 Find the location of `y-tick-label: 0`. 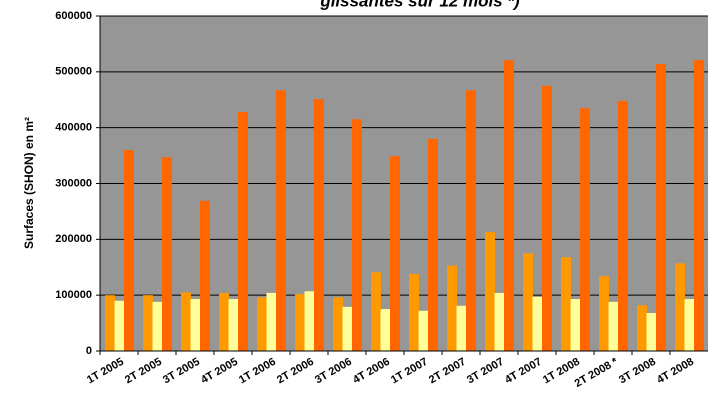

y-tick-label: 0 is located at coordinates (89, 351).